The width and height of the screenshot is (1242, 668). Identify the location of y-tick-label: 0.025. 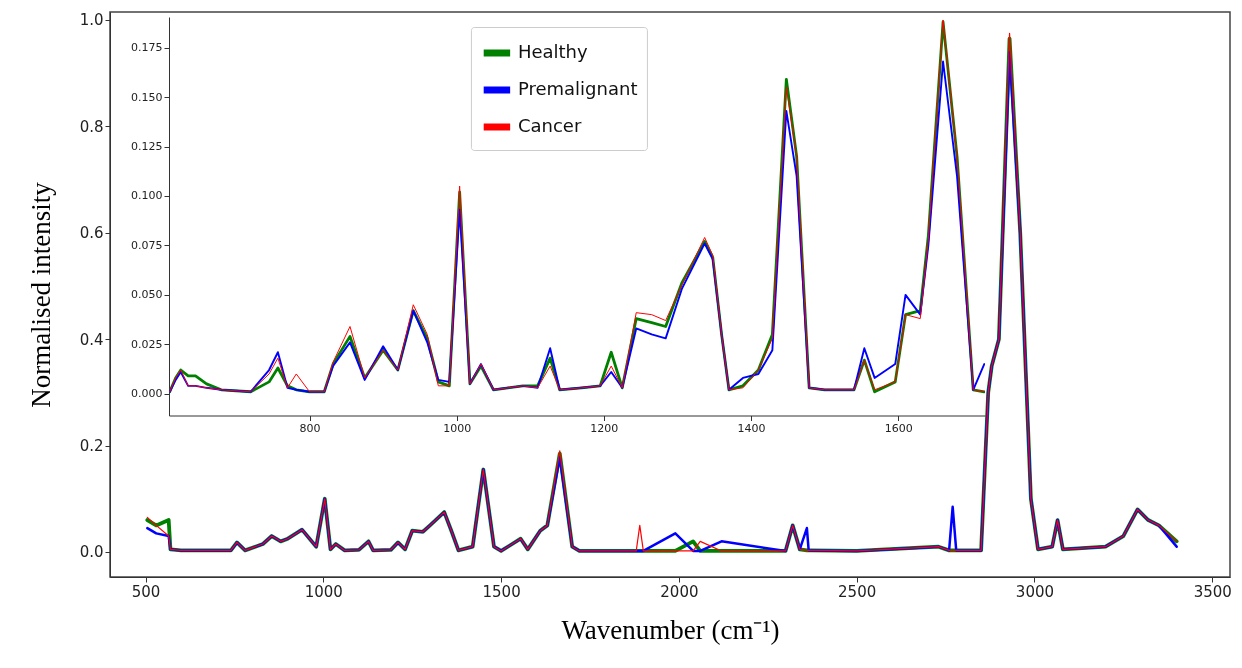
(147, 344).